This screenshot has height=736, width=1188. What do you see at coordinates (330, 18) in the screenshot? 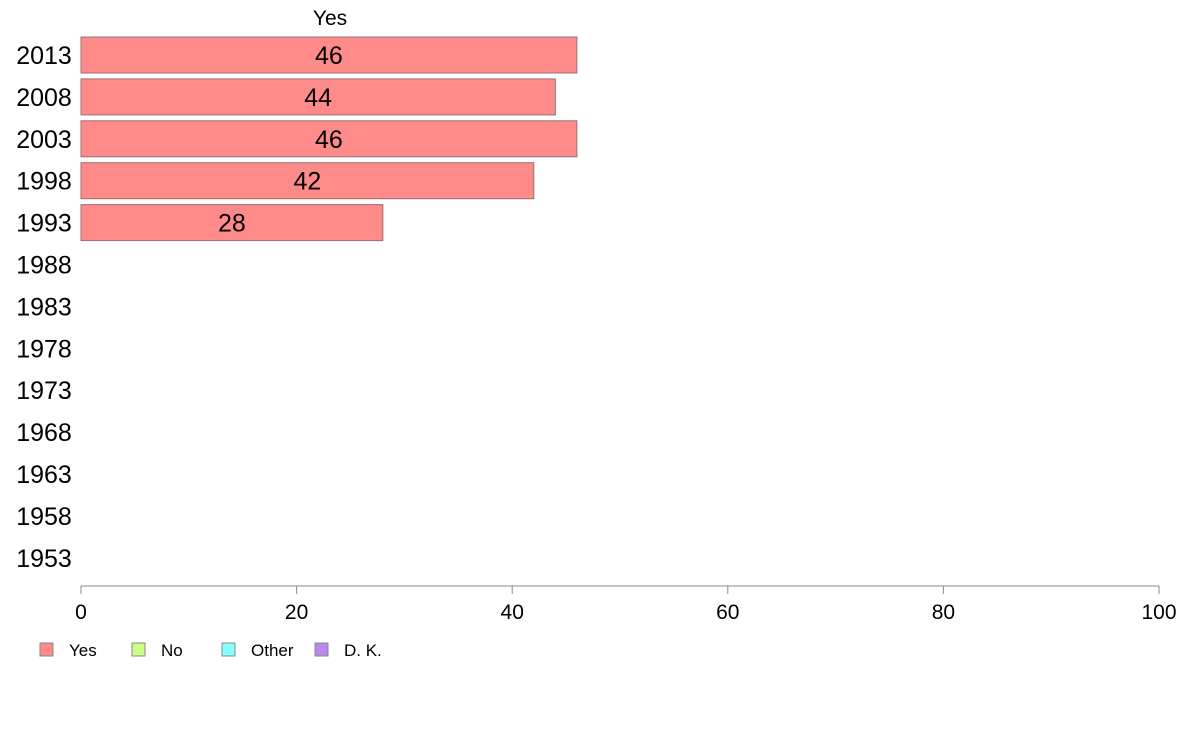
I see `series-title: Yes` at bounding box center [330, 18].